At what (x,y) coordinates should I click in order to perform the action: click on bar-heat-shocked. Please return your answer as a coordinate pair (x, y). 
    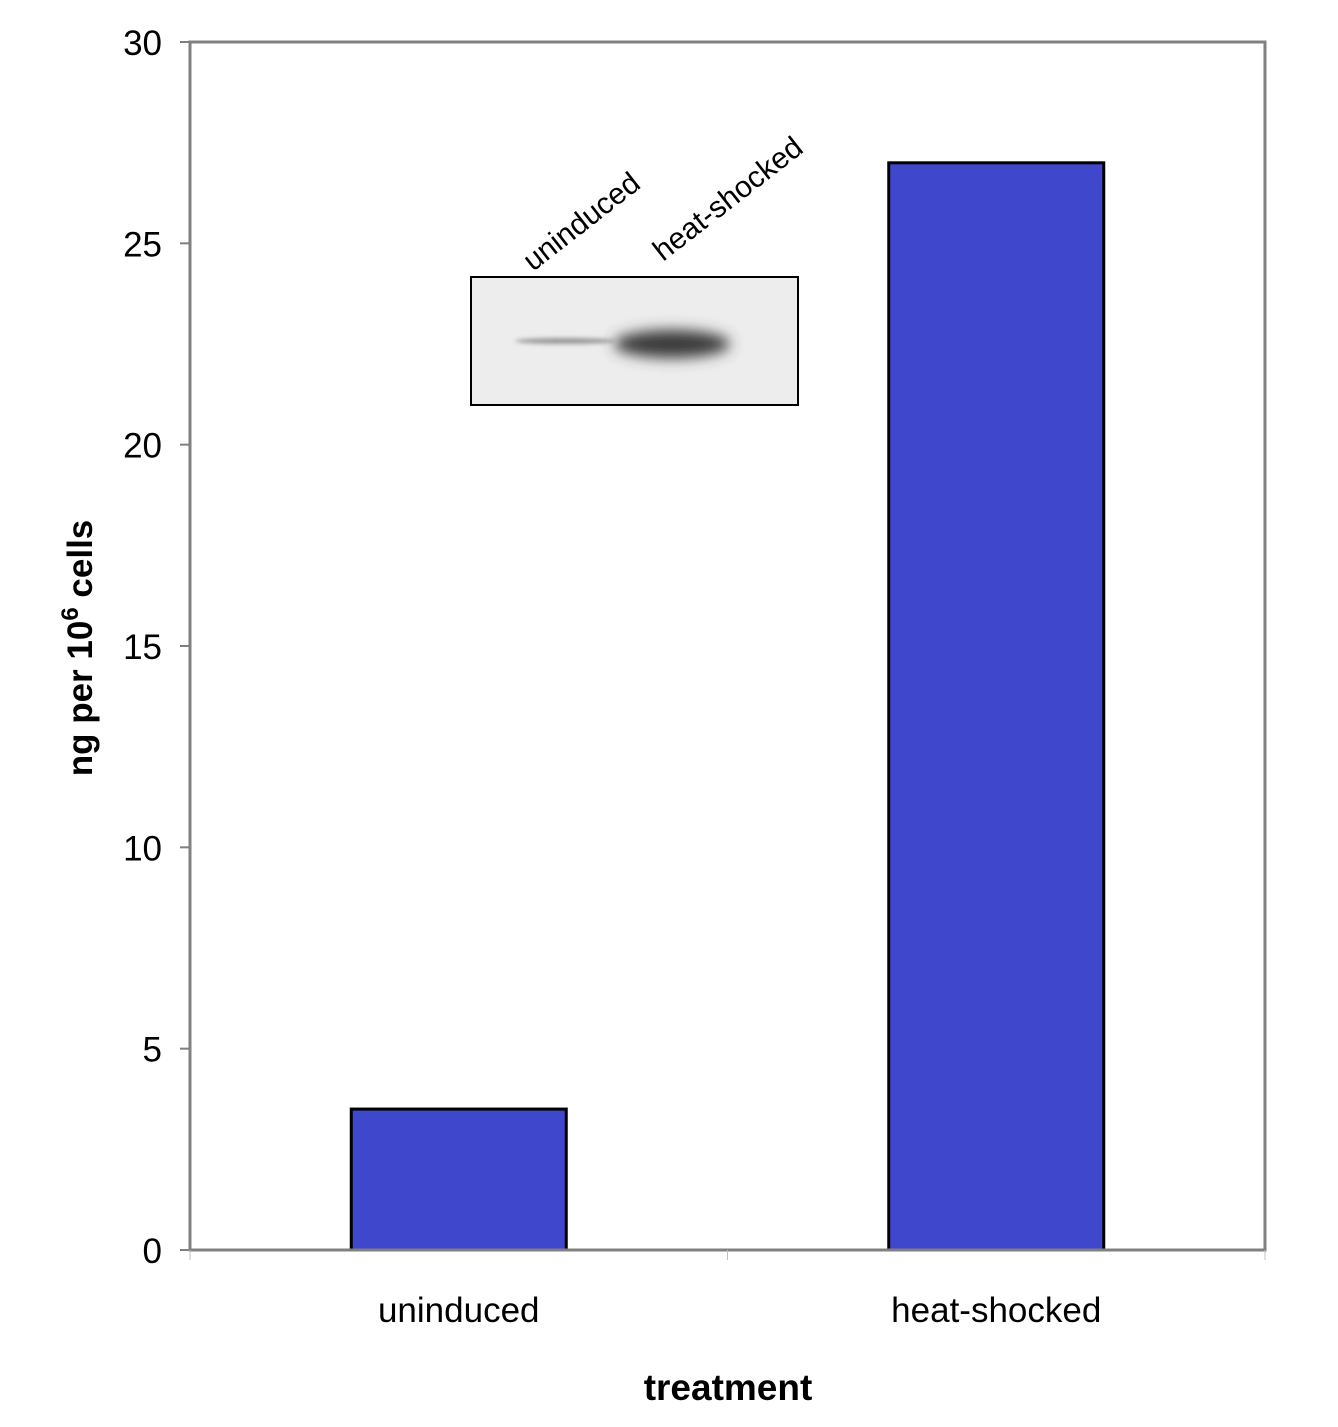
    Looking at the image, I should click on (996, 706).